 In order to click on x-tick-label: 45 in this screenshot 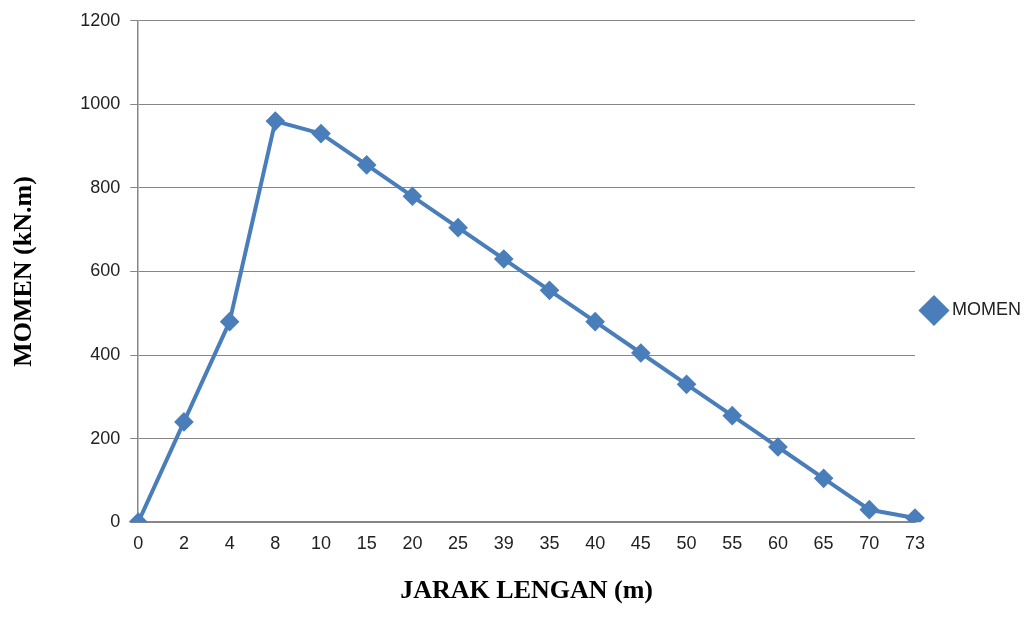, I will do `click(640, 542)`.